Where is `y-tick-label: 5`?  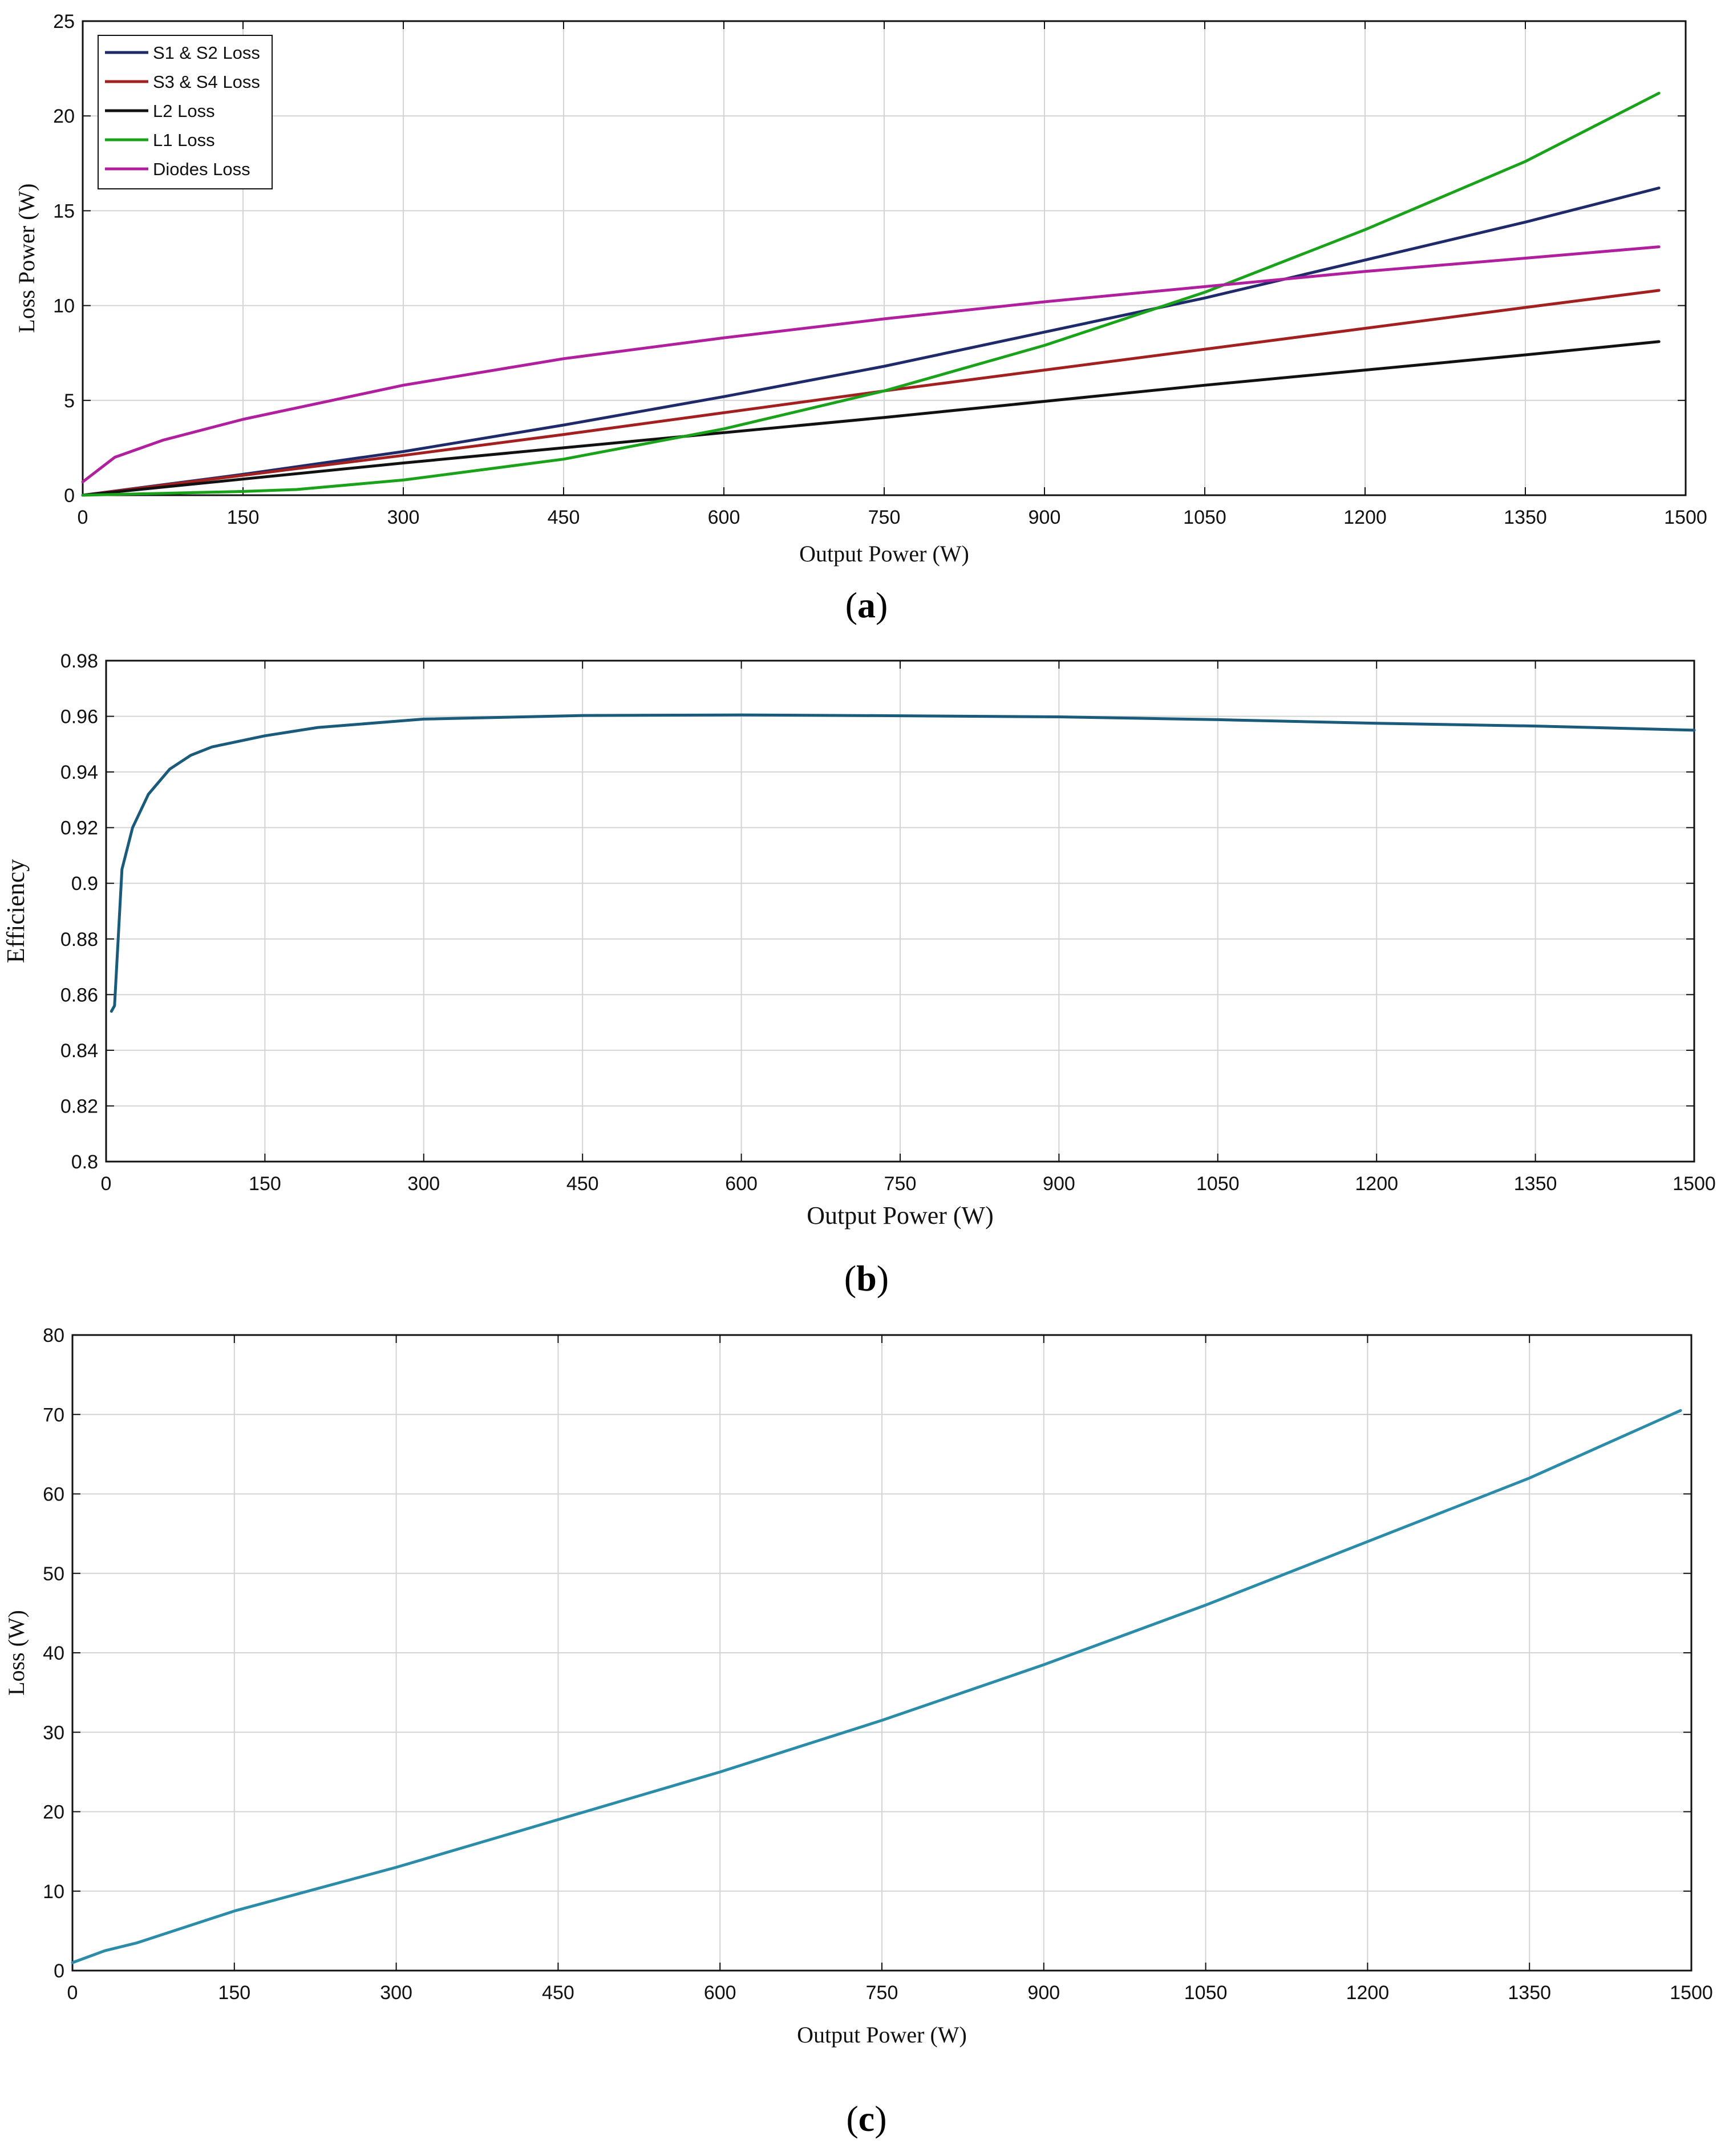
y-tick-label: 5 is located at coordinates (70, 401).